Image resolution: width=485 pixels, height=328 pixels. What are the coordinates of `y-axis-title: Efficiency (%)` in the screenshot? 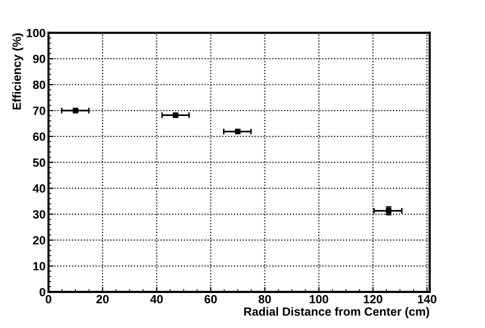 It's located at (18, 71).